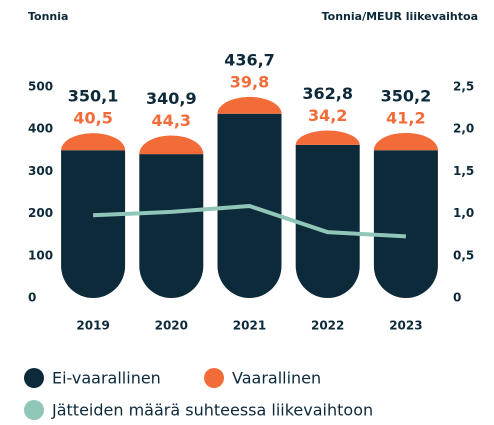 This screenshot has width=494, height=425. Describe the element at coordinates (171, 120) in the screenshot. I see `data-label: 44,3` at that location.